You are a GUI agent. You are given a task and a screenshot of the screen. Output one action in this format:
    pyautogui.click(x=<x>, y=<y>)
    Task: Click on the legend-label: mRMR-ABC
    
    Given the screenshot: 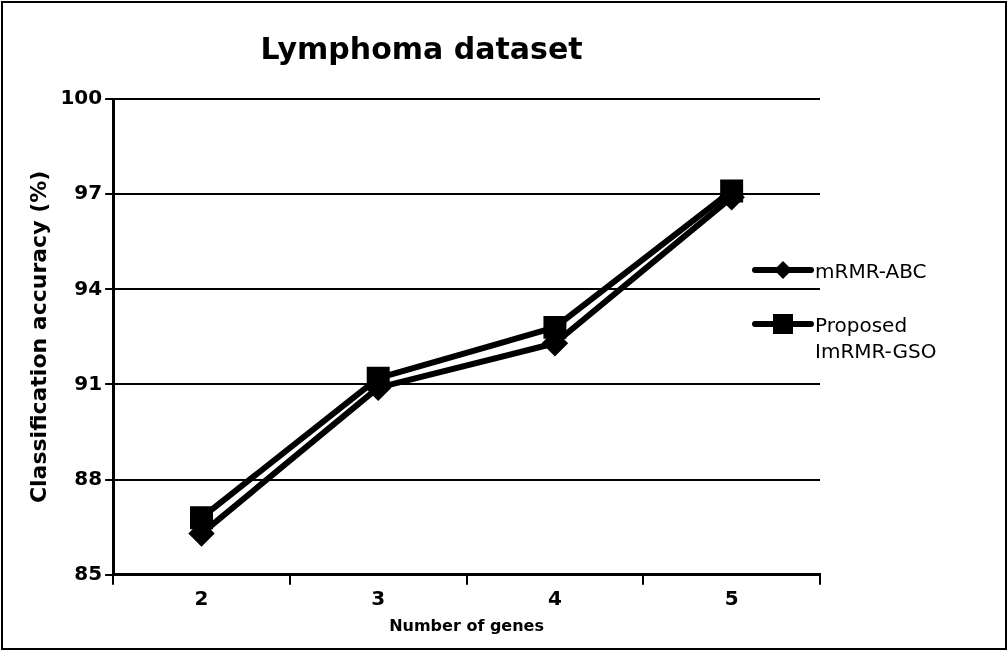 What is the action you would take?
    pyautogui.click(x=871, y=271)
    